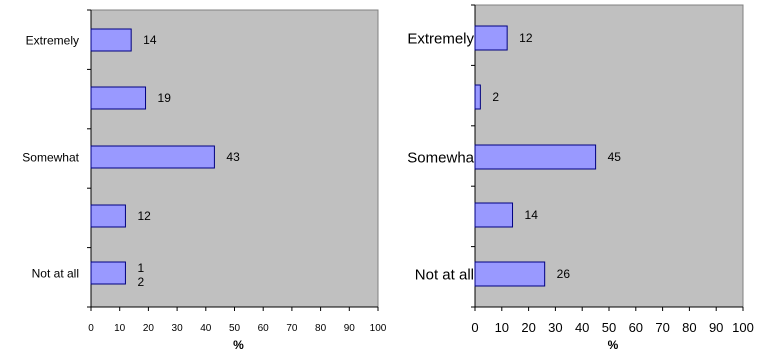 The image size is (757, 351). I want to click on data-label: 2, so click(495, 97).